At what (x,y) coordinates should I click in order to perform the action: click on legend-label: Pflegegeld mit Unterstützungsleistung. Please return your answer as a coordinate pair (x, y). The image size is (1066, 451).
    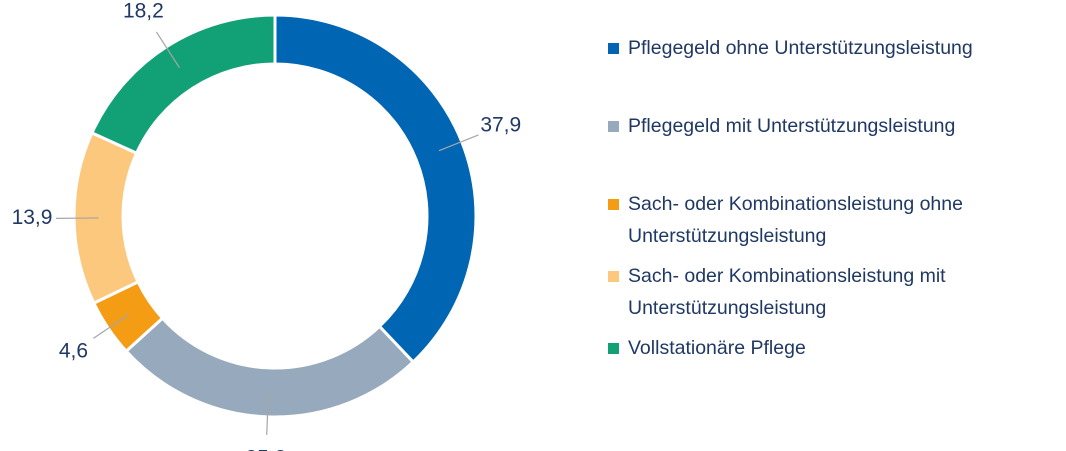
    Looking at the image, I should click on (792, 126).